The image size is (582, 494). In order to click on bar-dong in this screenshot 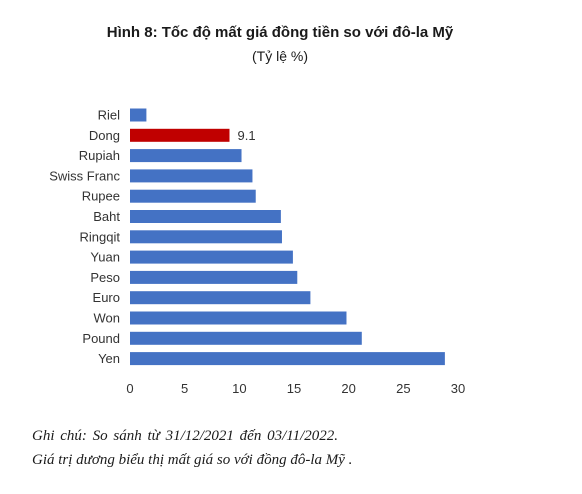, I will do `click(180, 135)`.